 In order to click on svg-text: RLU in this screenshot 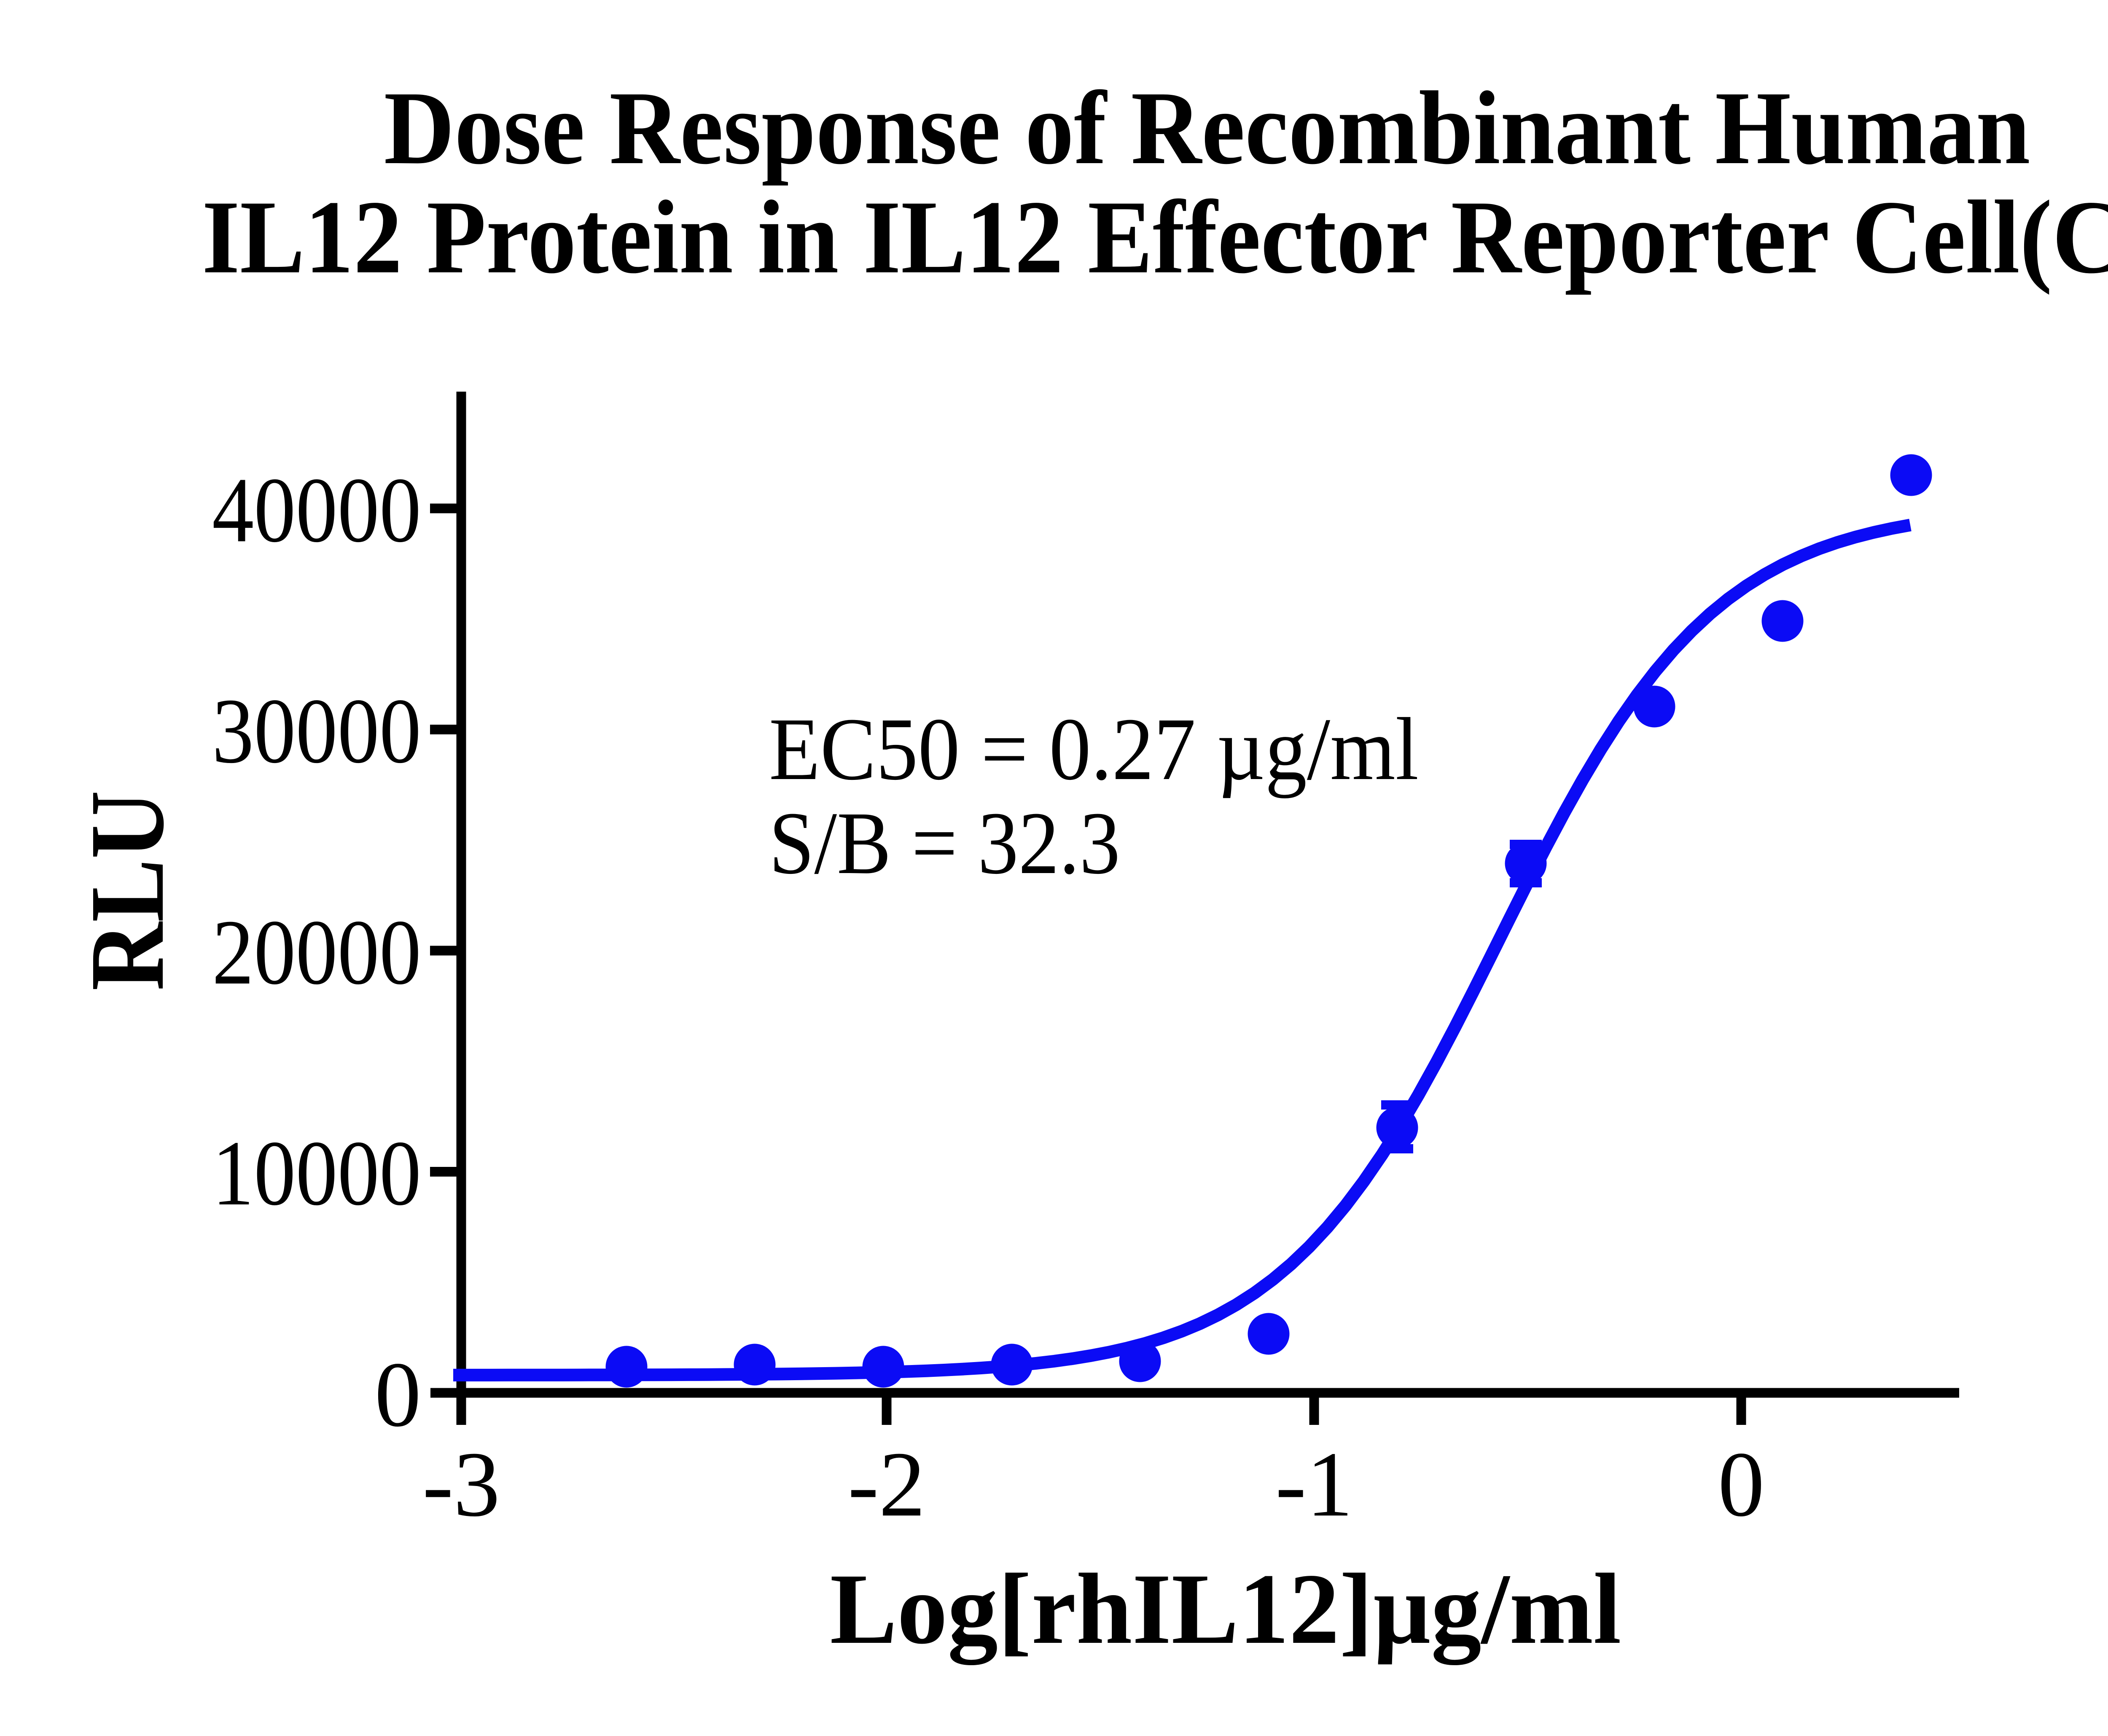, I will do `click(127, 890)`.